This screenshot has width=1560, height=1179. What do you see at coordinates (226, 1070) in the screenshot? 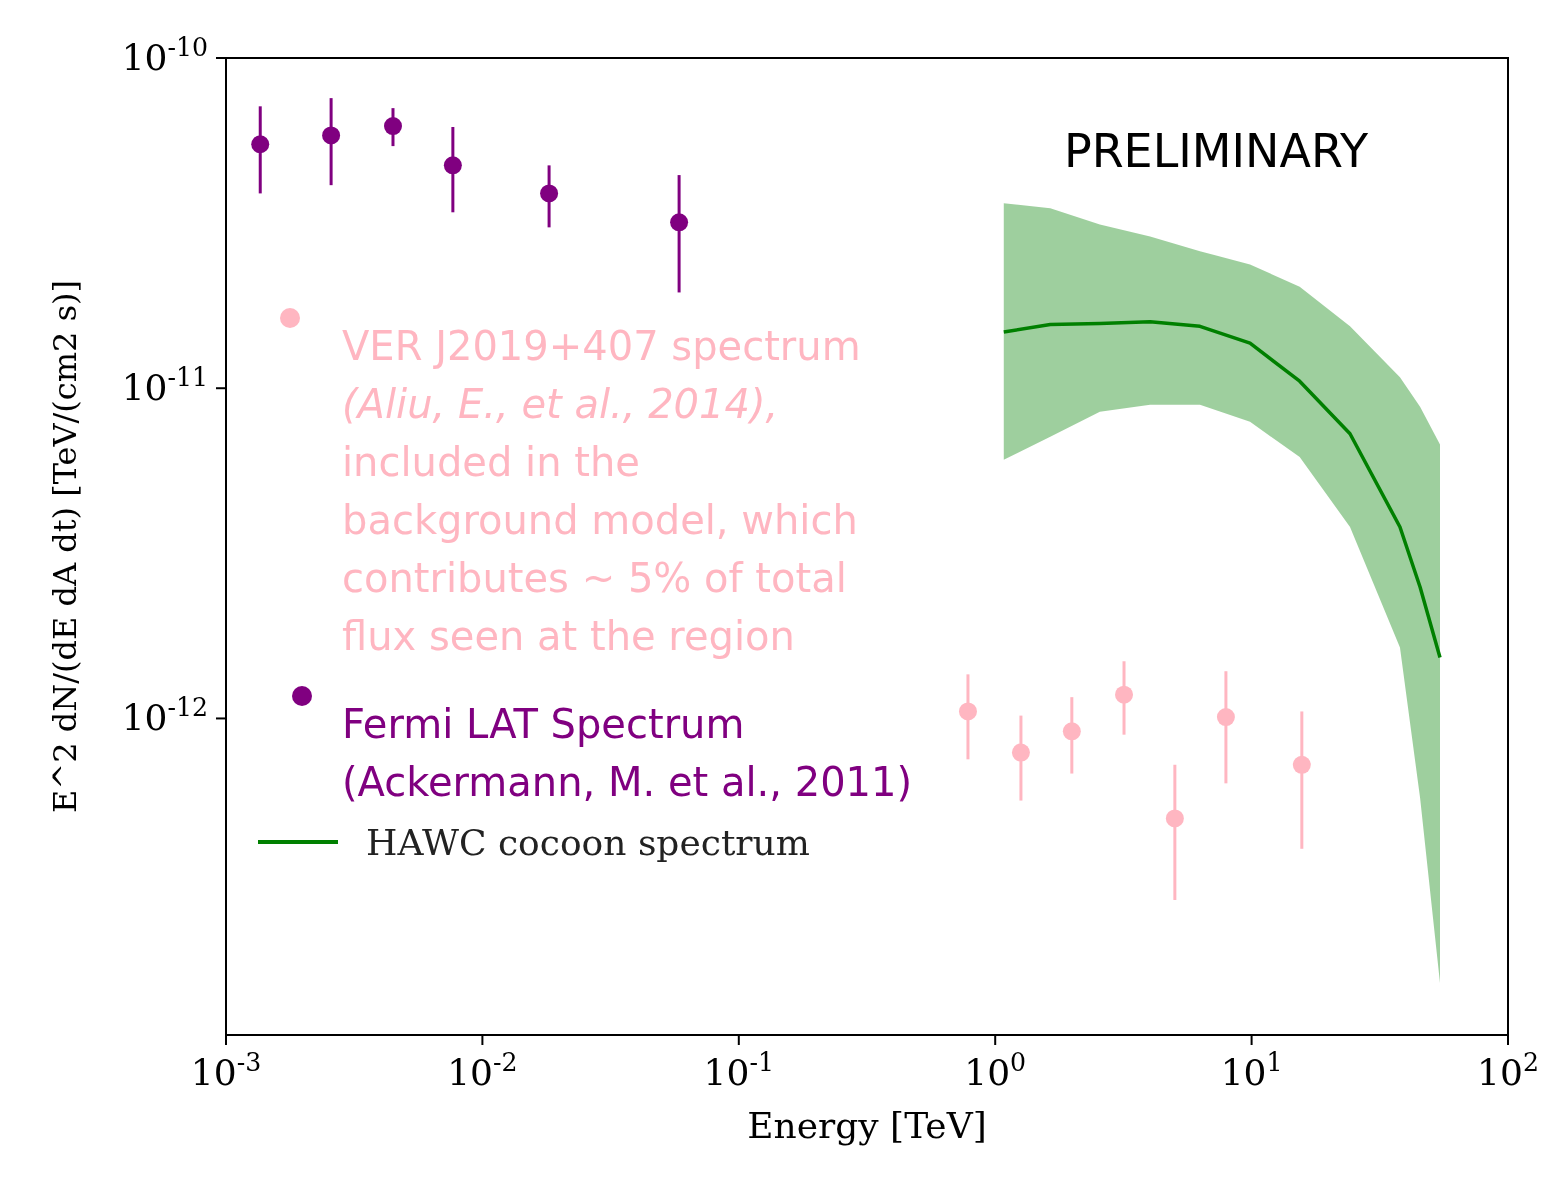
I see `x-tick-label: 10$^{-3}$` at bounding box center [226, 1070].